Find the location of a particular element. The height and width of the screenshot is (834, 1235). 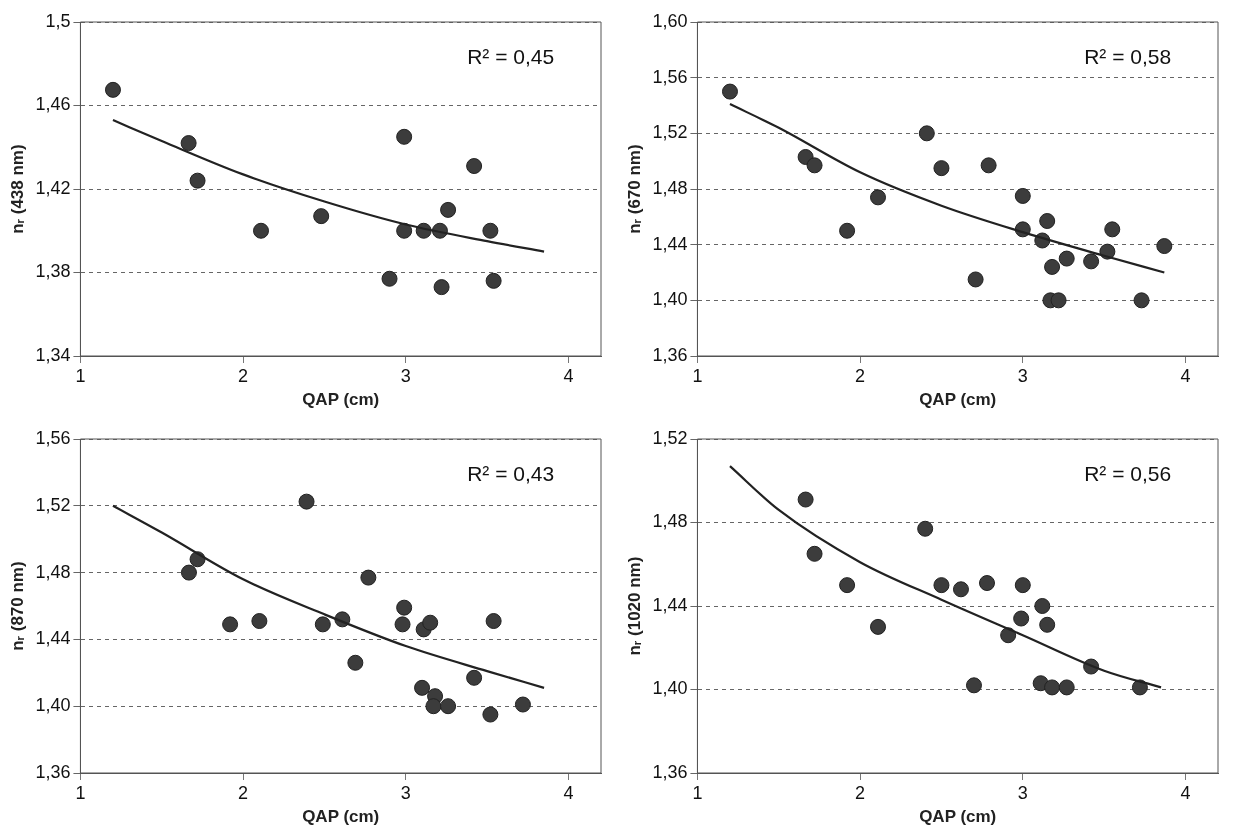

y-axis-title: nᵣ (1020 nm) is located at coordinates (634, 606).